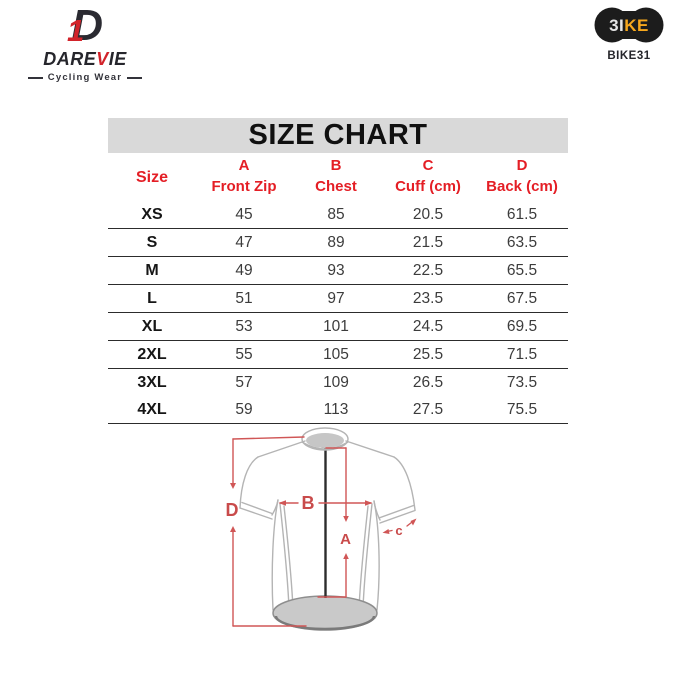 This screenshot has width=674, height=674. I want to click on column-header-front-zip: A Front Zip, so click(244, 178).